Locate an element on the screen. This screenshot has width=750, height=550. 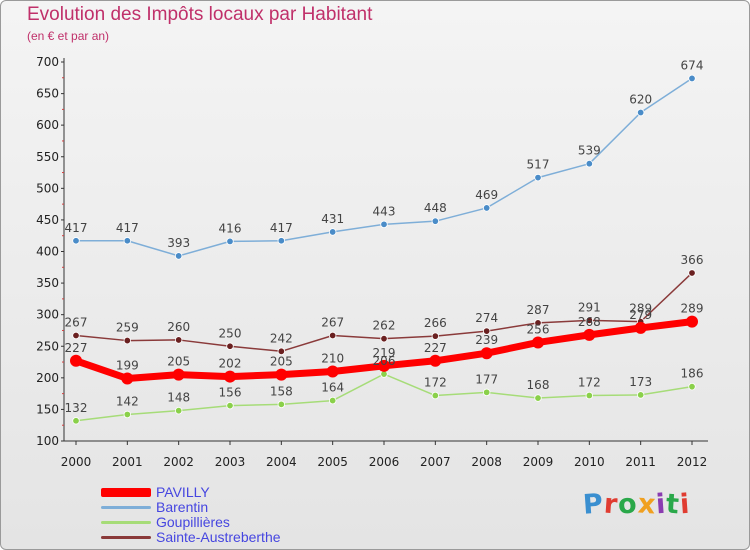
y-tick-label: 450 is located at coordinates (47, 220).